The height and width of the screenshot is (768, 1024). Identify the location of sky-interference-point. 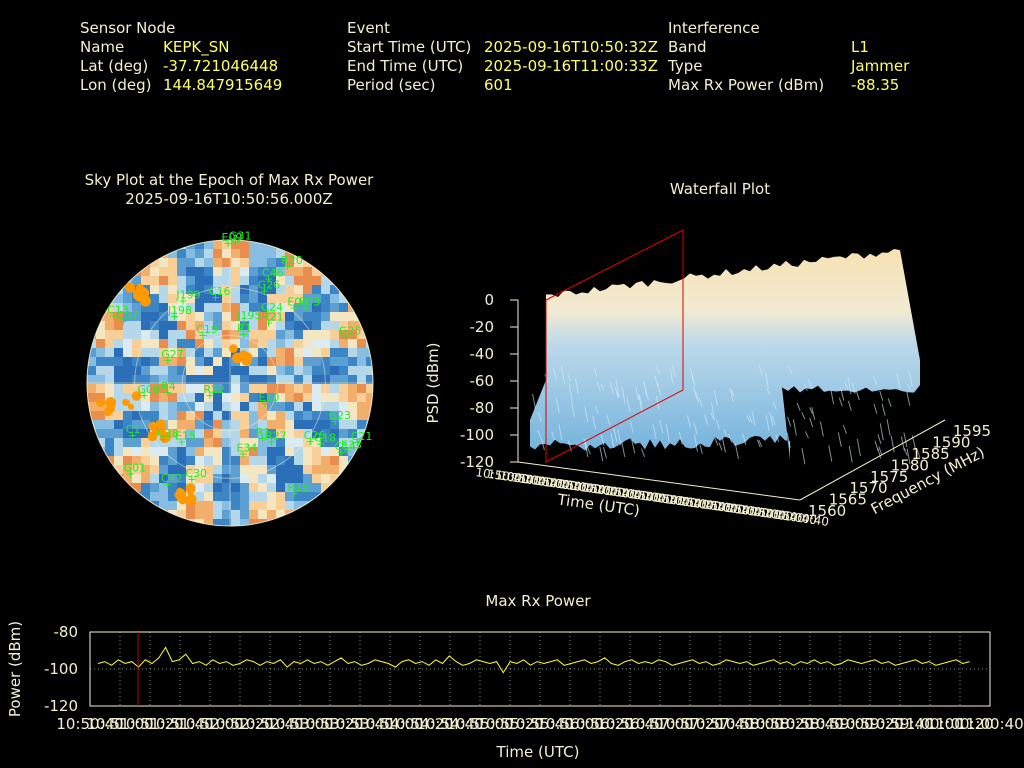
(243, 355).